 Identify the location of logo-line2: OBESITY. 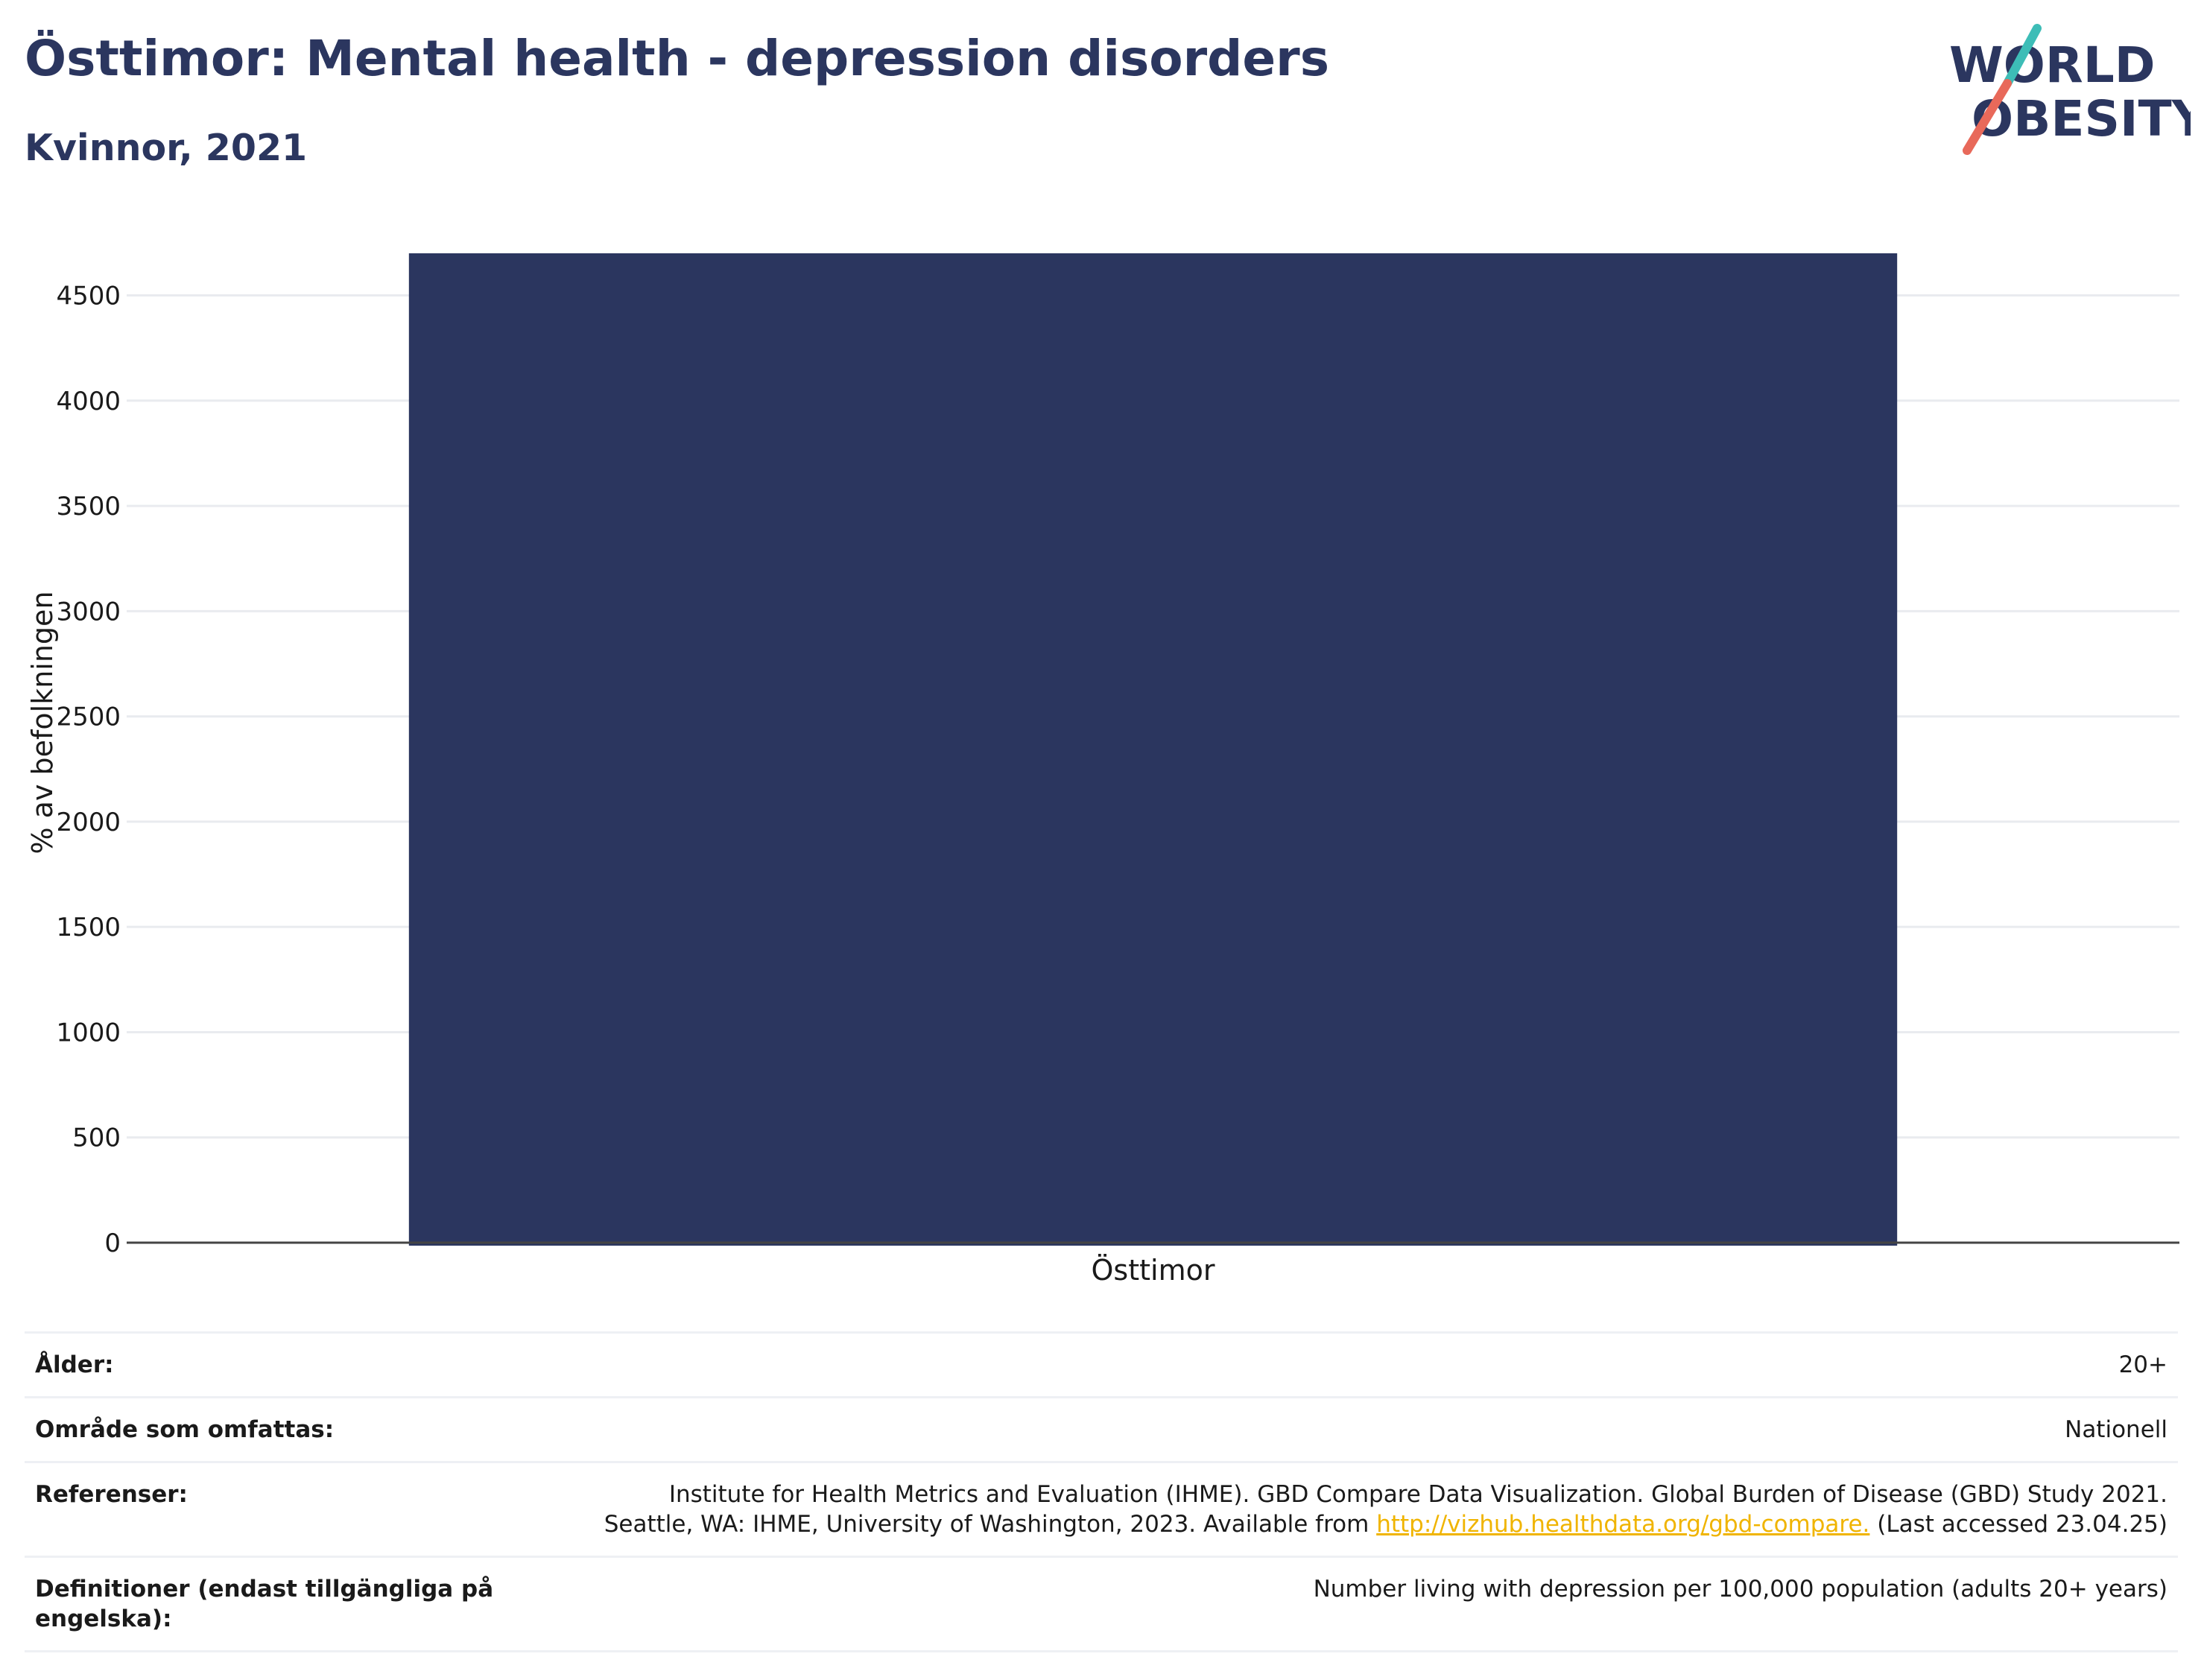
(2081, 119).